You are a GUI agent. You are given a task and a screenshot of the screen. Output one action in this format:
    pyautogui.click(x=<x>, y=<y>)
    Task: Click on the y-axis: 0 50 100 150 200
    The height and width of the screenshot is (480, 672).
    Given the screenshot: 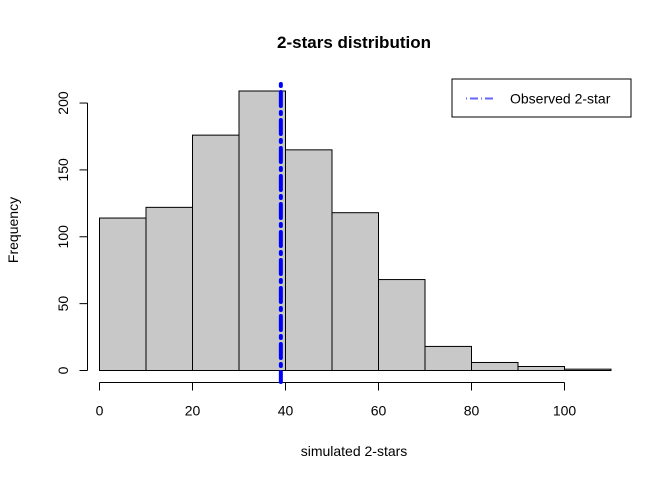 What is the action you would take?
    pyautogui.click(x=71, y=232)
    